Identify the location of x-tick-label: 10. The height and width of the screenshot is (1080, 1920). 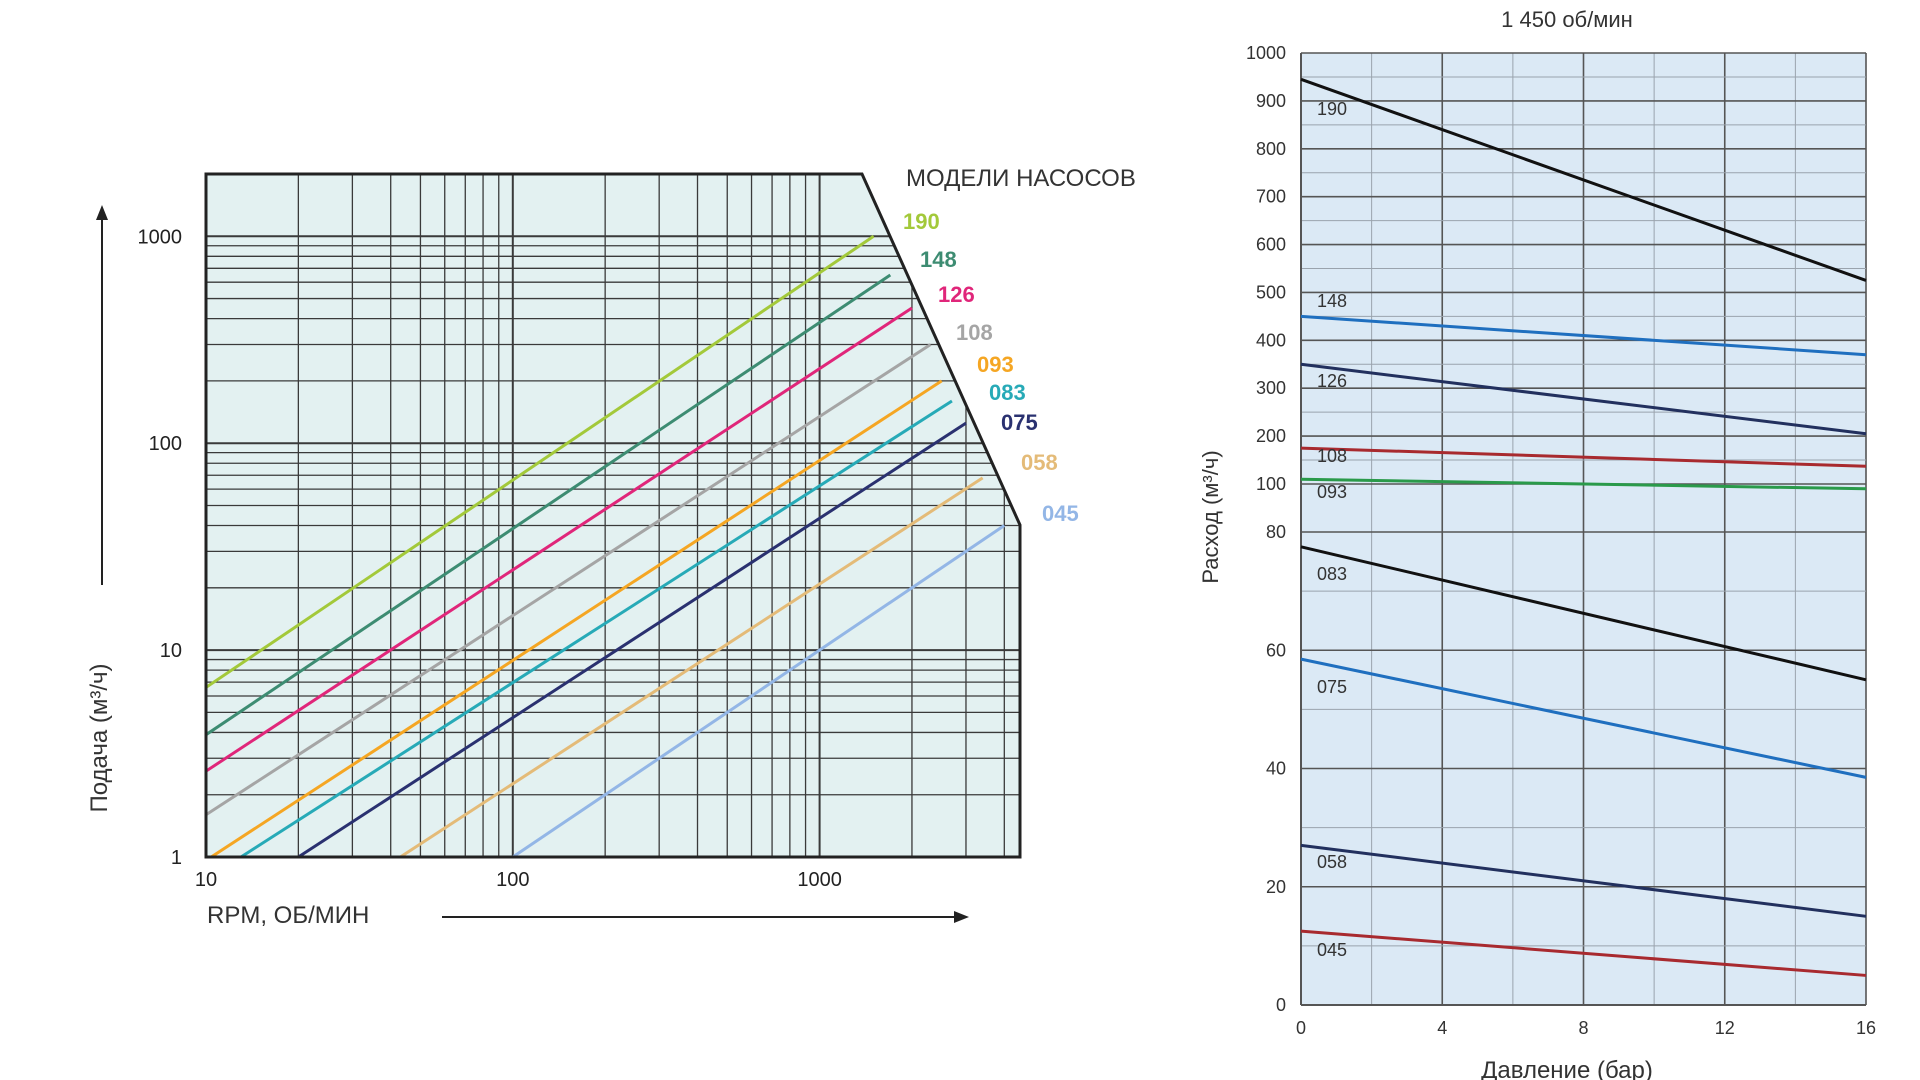
(206, 880).